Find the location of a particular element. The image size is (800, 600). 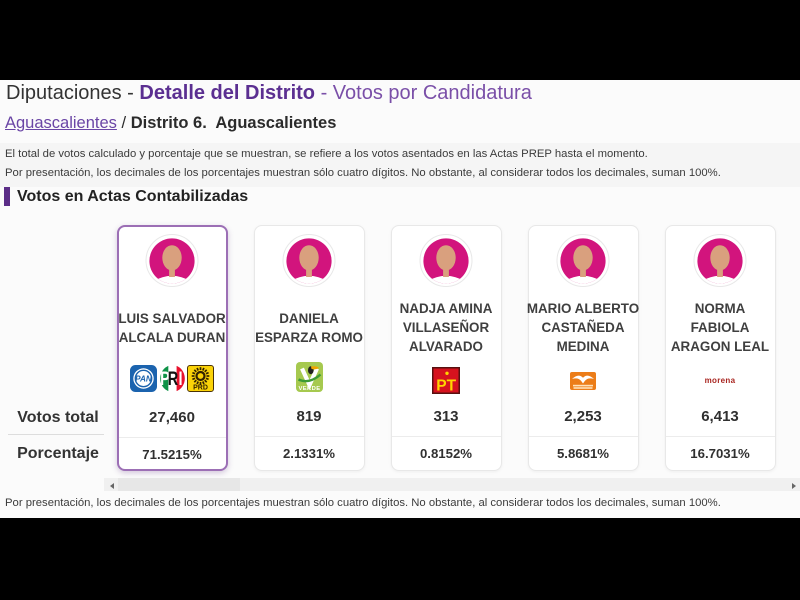

svg-text: PRD is located at coordinates (200, 387).